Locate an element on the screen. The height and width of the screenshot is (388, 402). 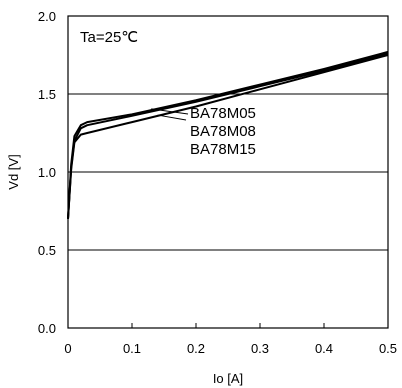
y-tick-label: 0.0 is located at coordinates (47, 328).